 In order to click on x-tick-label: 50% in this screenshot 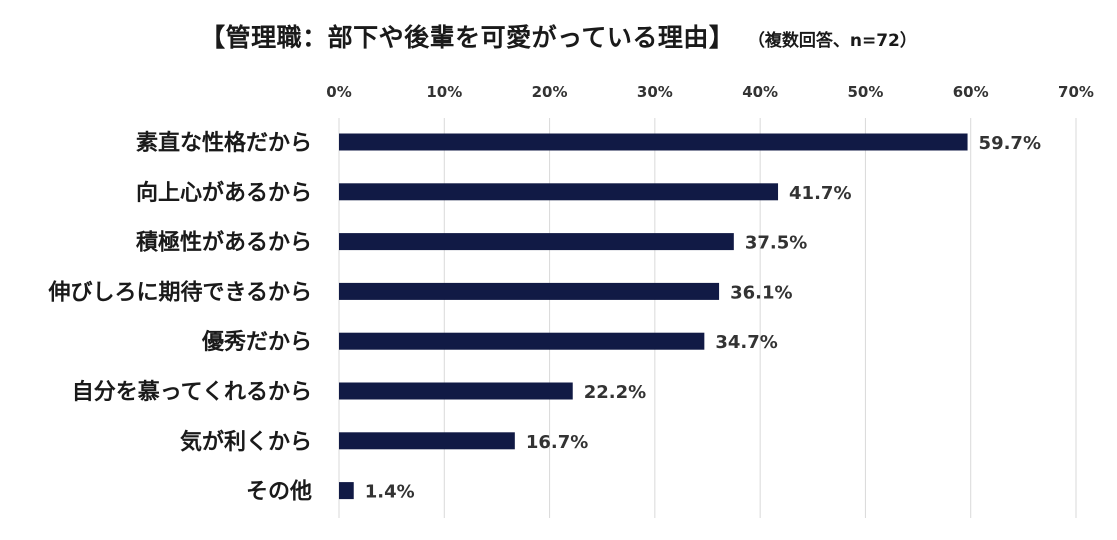, I will do `click(865, 92)`.